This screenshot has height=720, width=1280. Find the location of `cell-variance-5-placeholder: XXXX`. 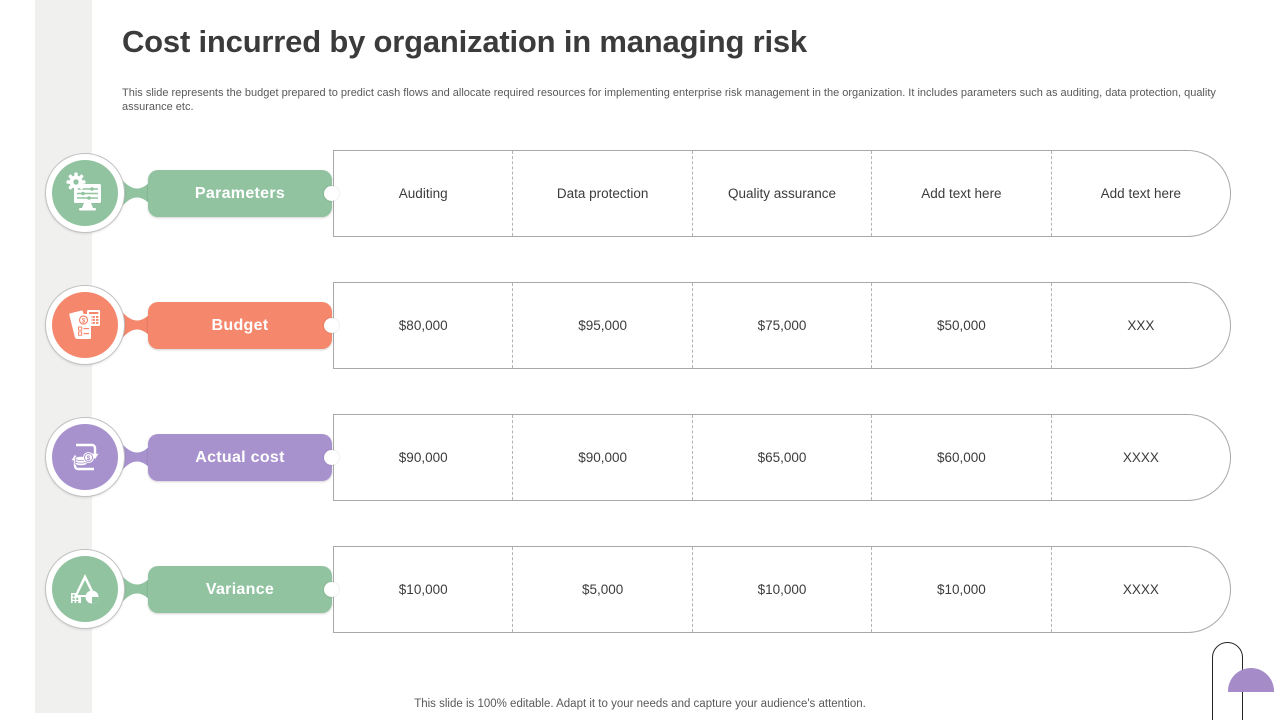

cell-variance-5-placeholder: XXXX is located at coordinates (1140, 589).